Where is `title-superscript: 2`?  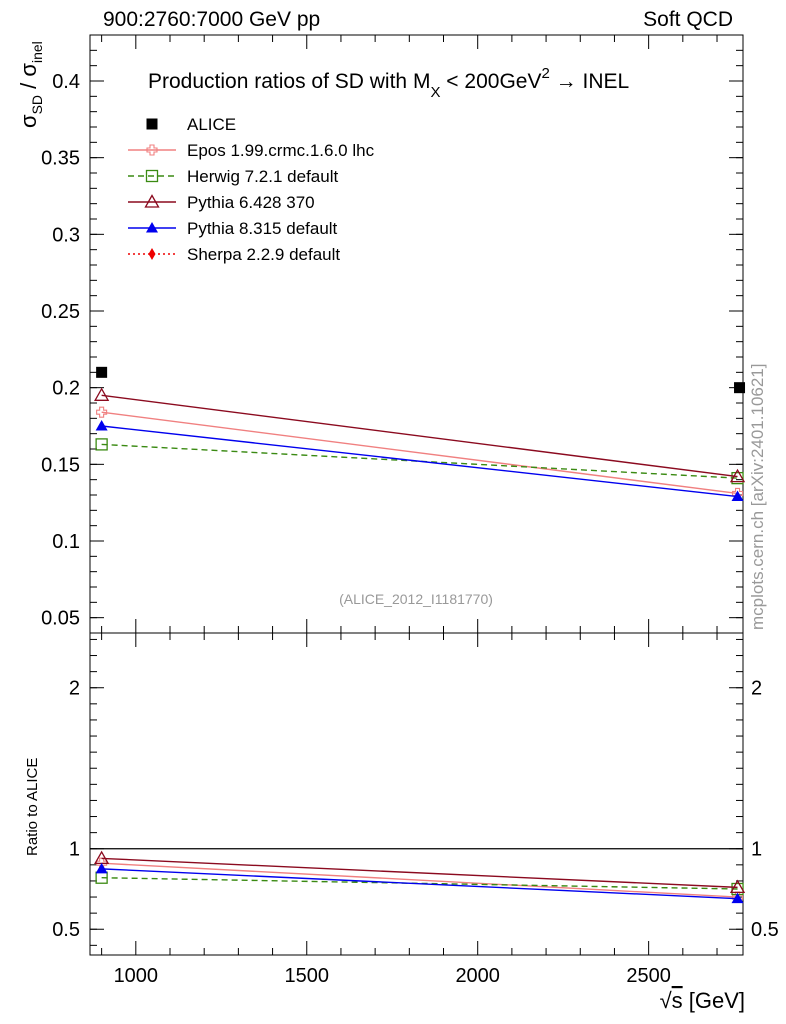 title-superscript: 2 is located at coordinates (545, 73).